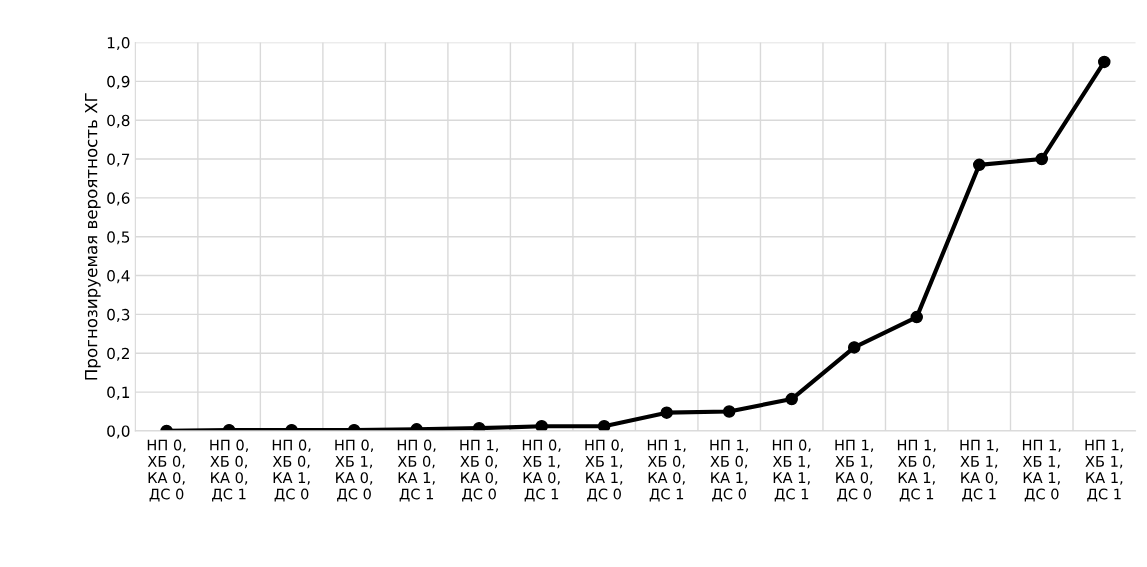  I want to click on x-tick-label: НП 0, ХБ 0, КА 0, ДС 1, so click(229, 470).